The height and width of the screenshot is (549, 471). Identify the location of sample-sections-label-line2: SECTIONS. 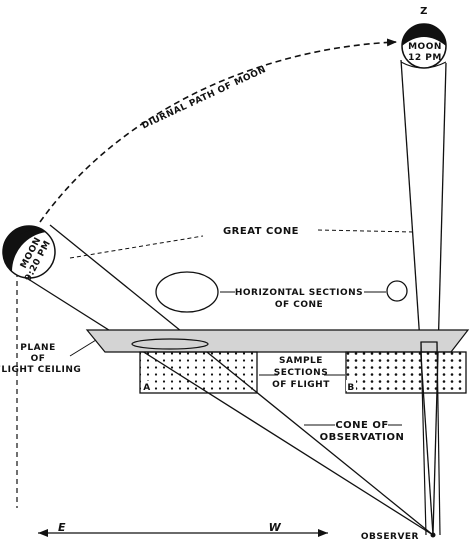
(301, 373).